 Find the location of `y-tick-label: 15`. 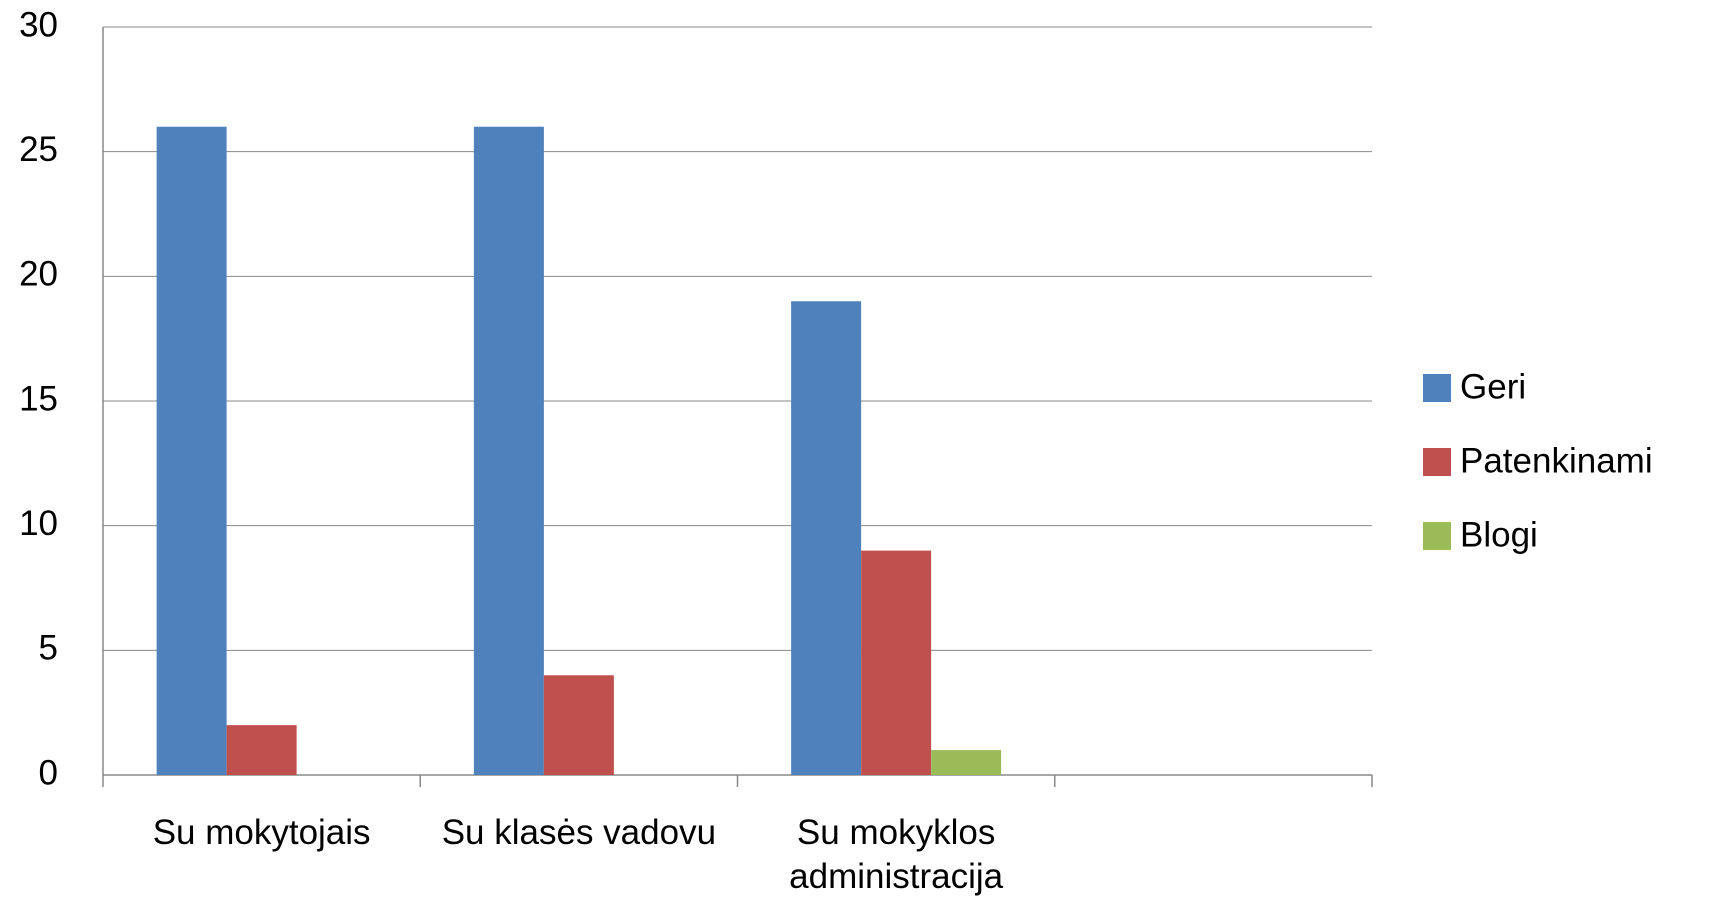

y-tick-label: 15 is located at coordinates (38, 398).